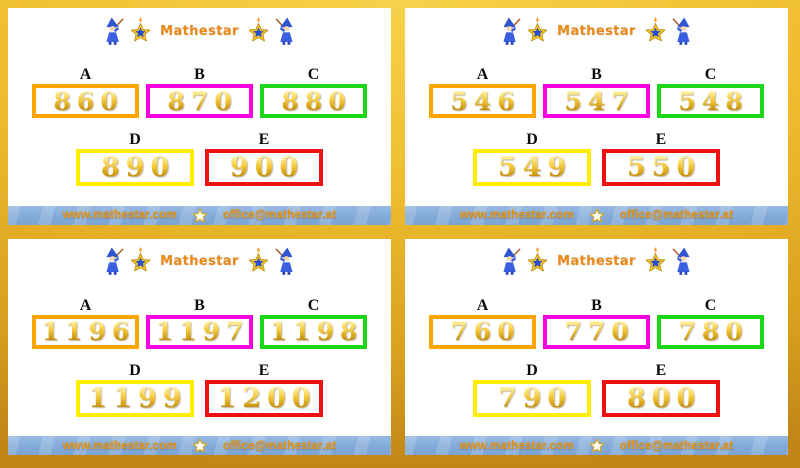 Image resolution: width=800 pixels, height=468 pixels. I want to click on answer-box-b: 1197, so click(199, 331).